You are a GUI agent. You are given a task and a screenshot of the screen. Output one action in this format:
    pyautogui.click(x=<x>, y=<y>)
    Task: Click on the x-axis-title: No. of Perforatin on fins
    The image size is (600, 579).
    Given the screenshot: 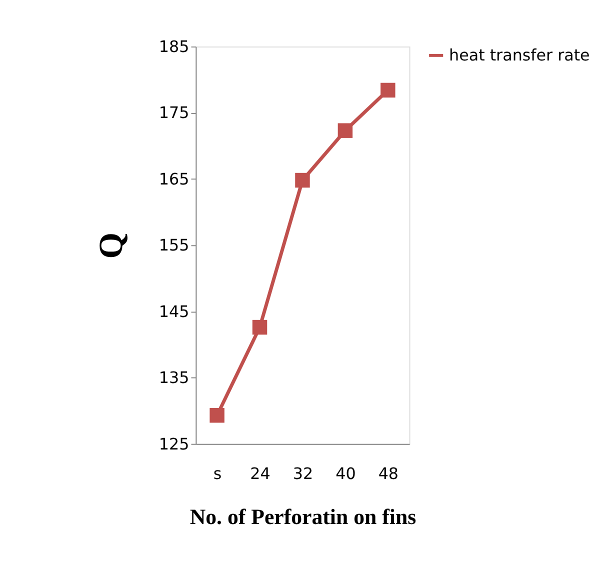 What is the action you would take?
    pyautogui.click(x=303, y=516)
    